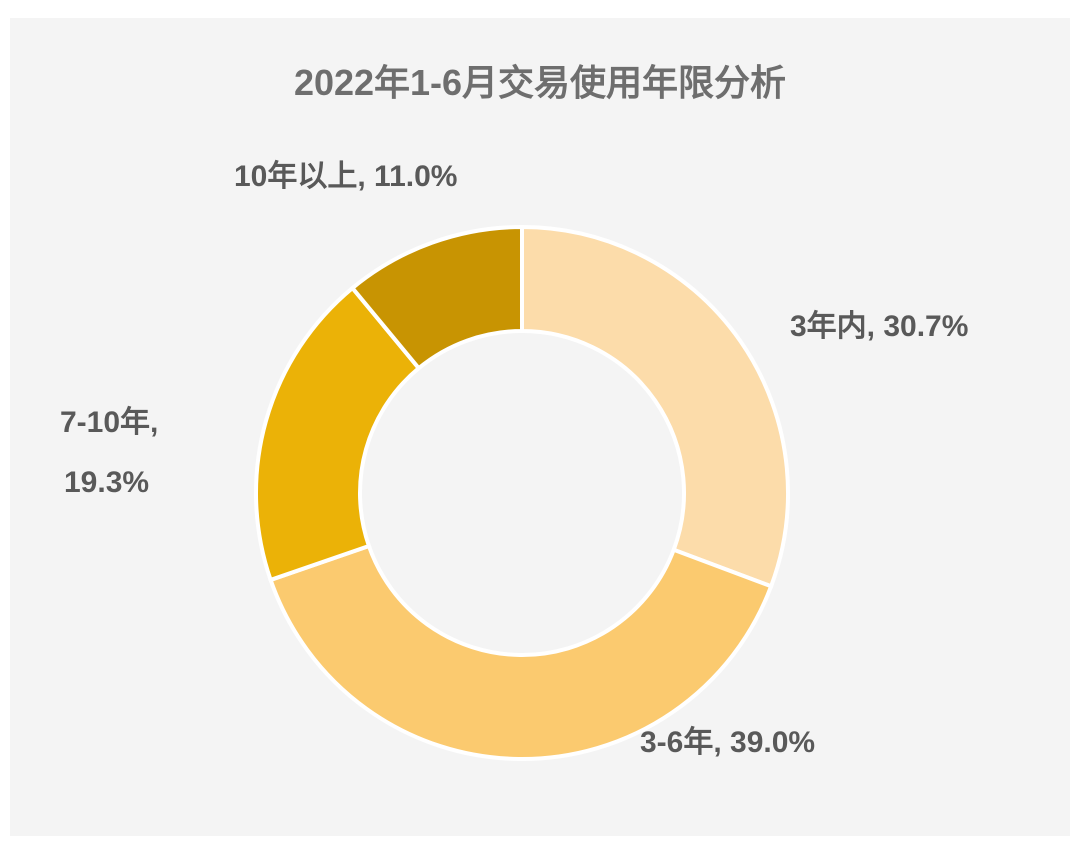  What do you see at coordinates (109, 422) in the screenshot?
I see `label-7-10nian-line1: 7-10年,` at bounding box center [109, 422].